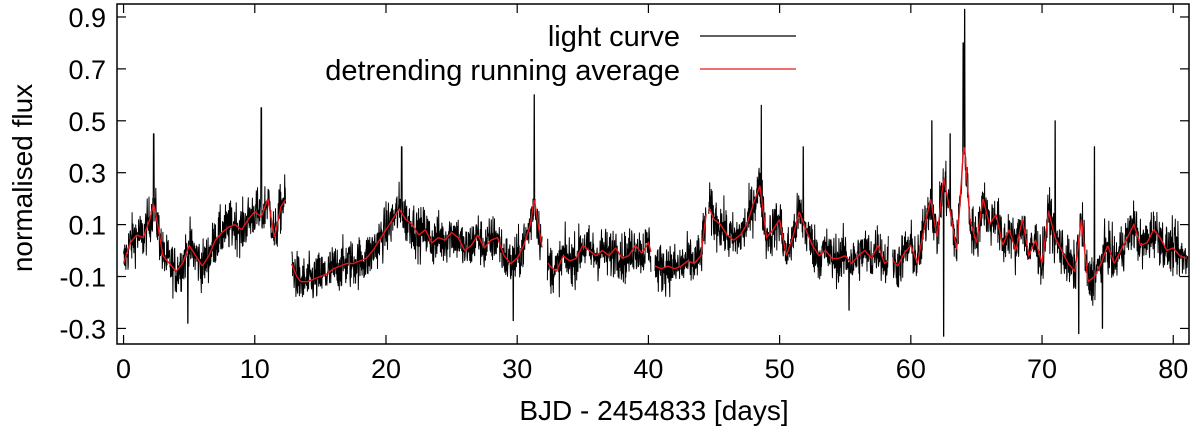  What do you see at coordinates (255, 369) in the screenshot?
I see `x-tick-label: 10` at bounding box center [255, 369].